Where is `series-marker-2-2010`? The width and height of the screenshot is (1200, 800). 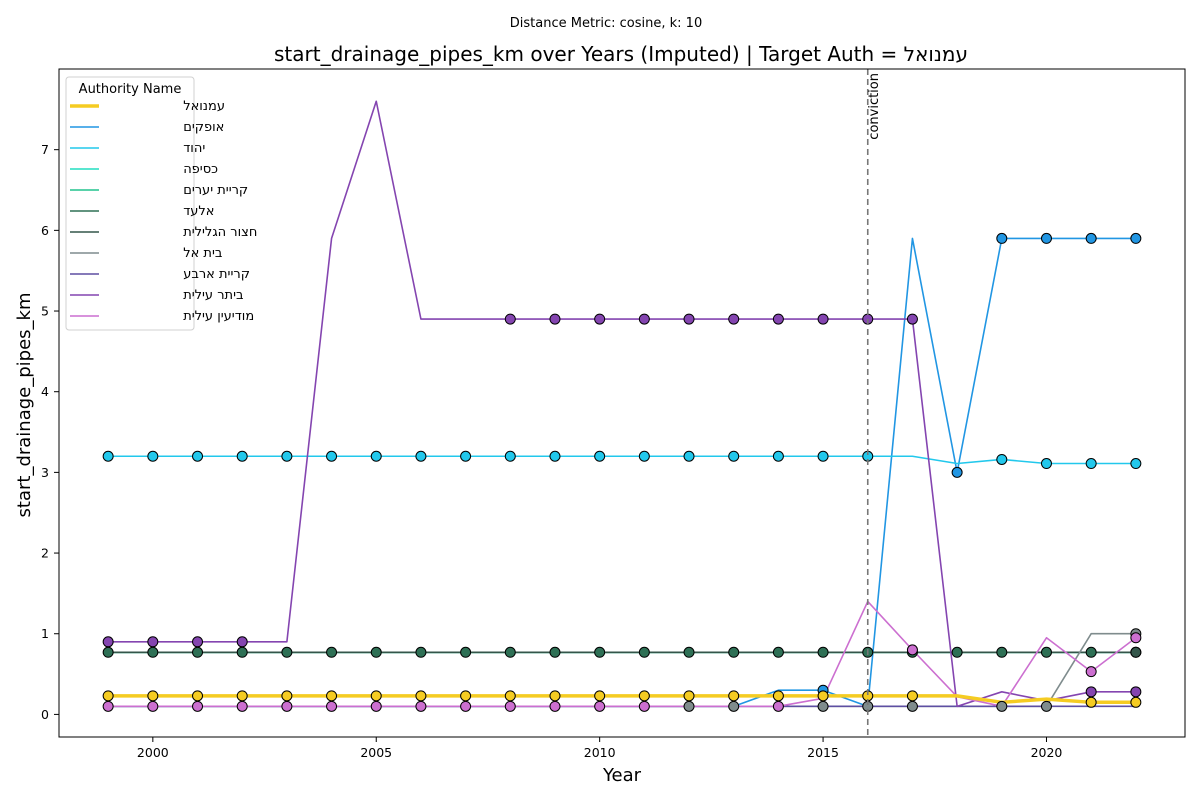
series-marker-2-2010 is located at coordinates (600, 456).